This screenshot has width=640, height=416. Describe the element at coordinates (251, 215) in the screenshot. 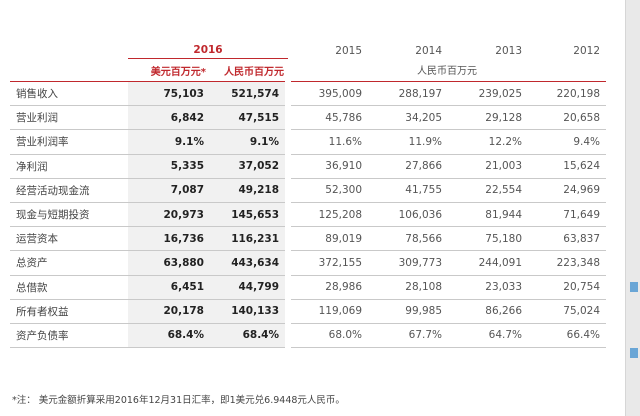

I see `value-2016-cny: 145,653` at that location.